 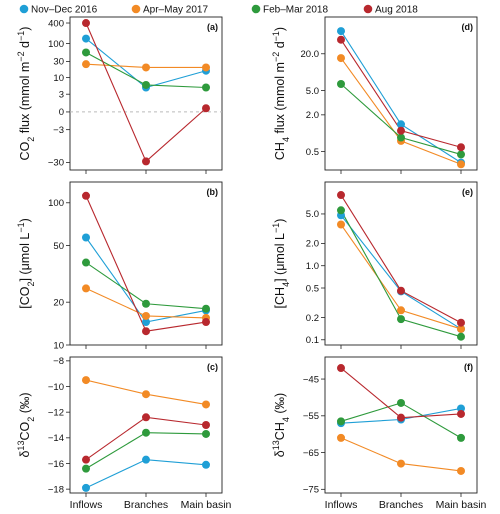 I want to click on panel-d13ch4: −45 −55 −65 −75 δ13CH4 (‰) (f), so click(x=374, y=426).